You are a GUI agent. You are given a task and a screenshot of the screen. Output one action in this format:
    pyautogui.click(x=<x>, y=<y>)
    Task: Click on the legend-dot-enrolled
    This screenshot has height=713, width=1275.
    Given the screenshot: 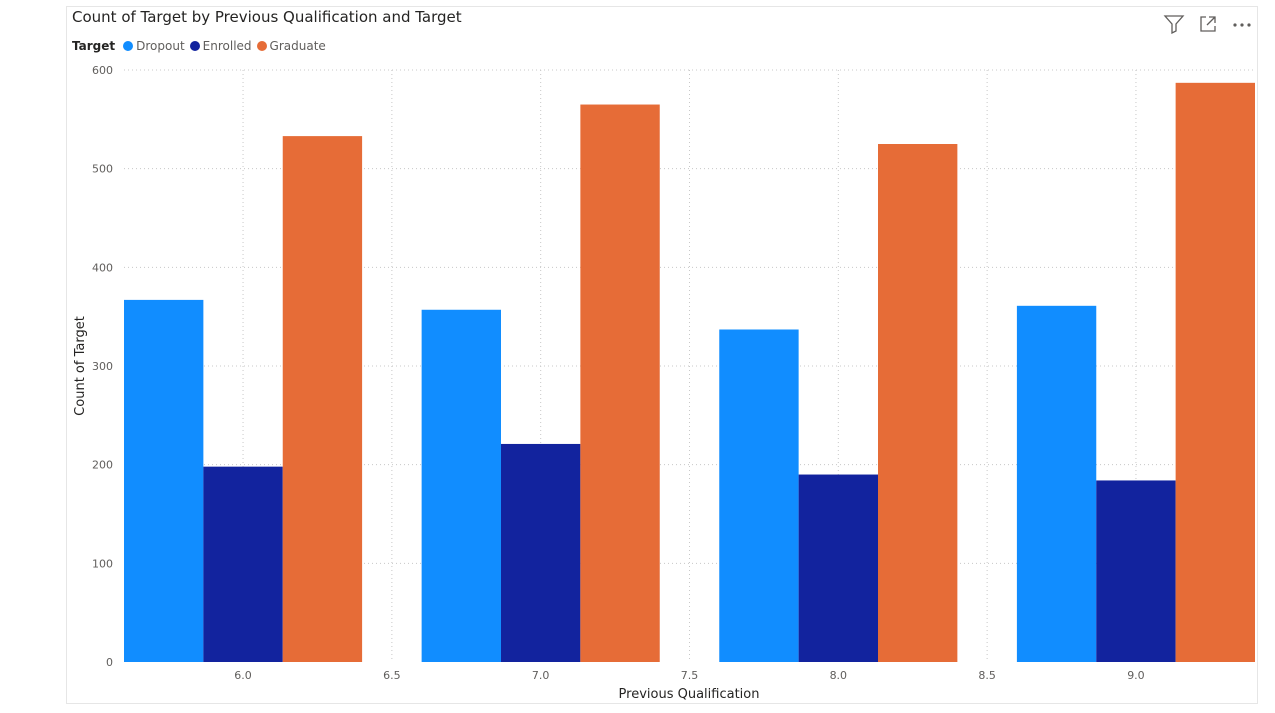 What is the action you would take?
    pyautogui.click(x=194, y=46)
    